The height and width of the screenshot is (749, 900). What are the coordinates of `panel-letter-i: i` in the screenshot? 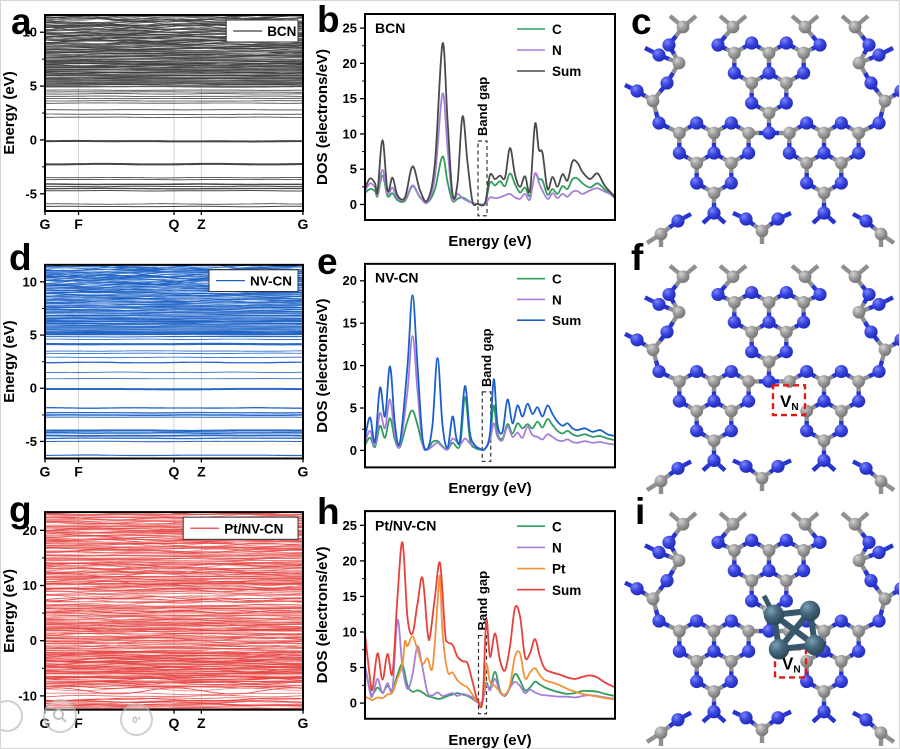 It's located at (640, 511).